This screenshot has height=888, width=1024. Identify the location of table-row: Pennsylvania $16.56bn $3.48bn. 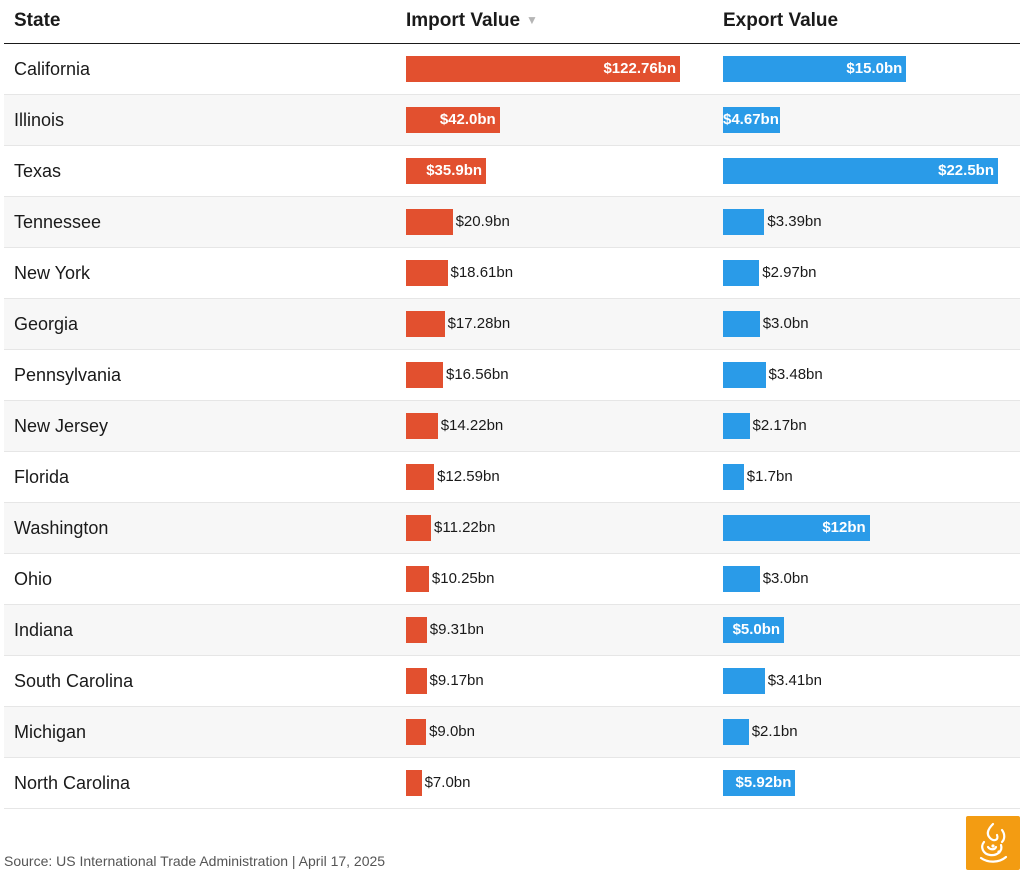
(512, 375).